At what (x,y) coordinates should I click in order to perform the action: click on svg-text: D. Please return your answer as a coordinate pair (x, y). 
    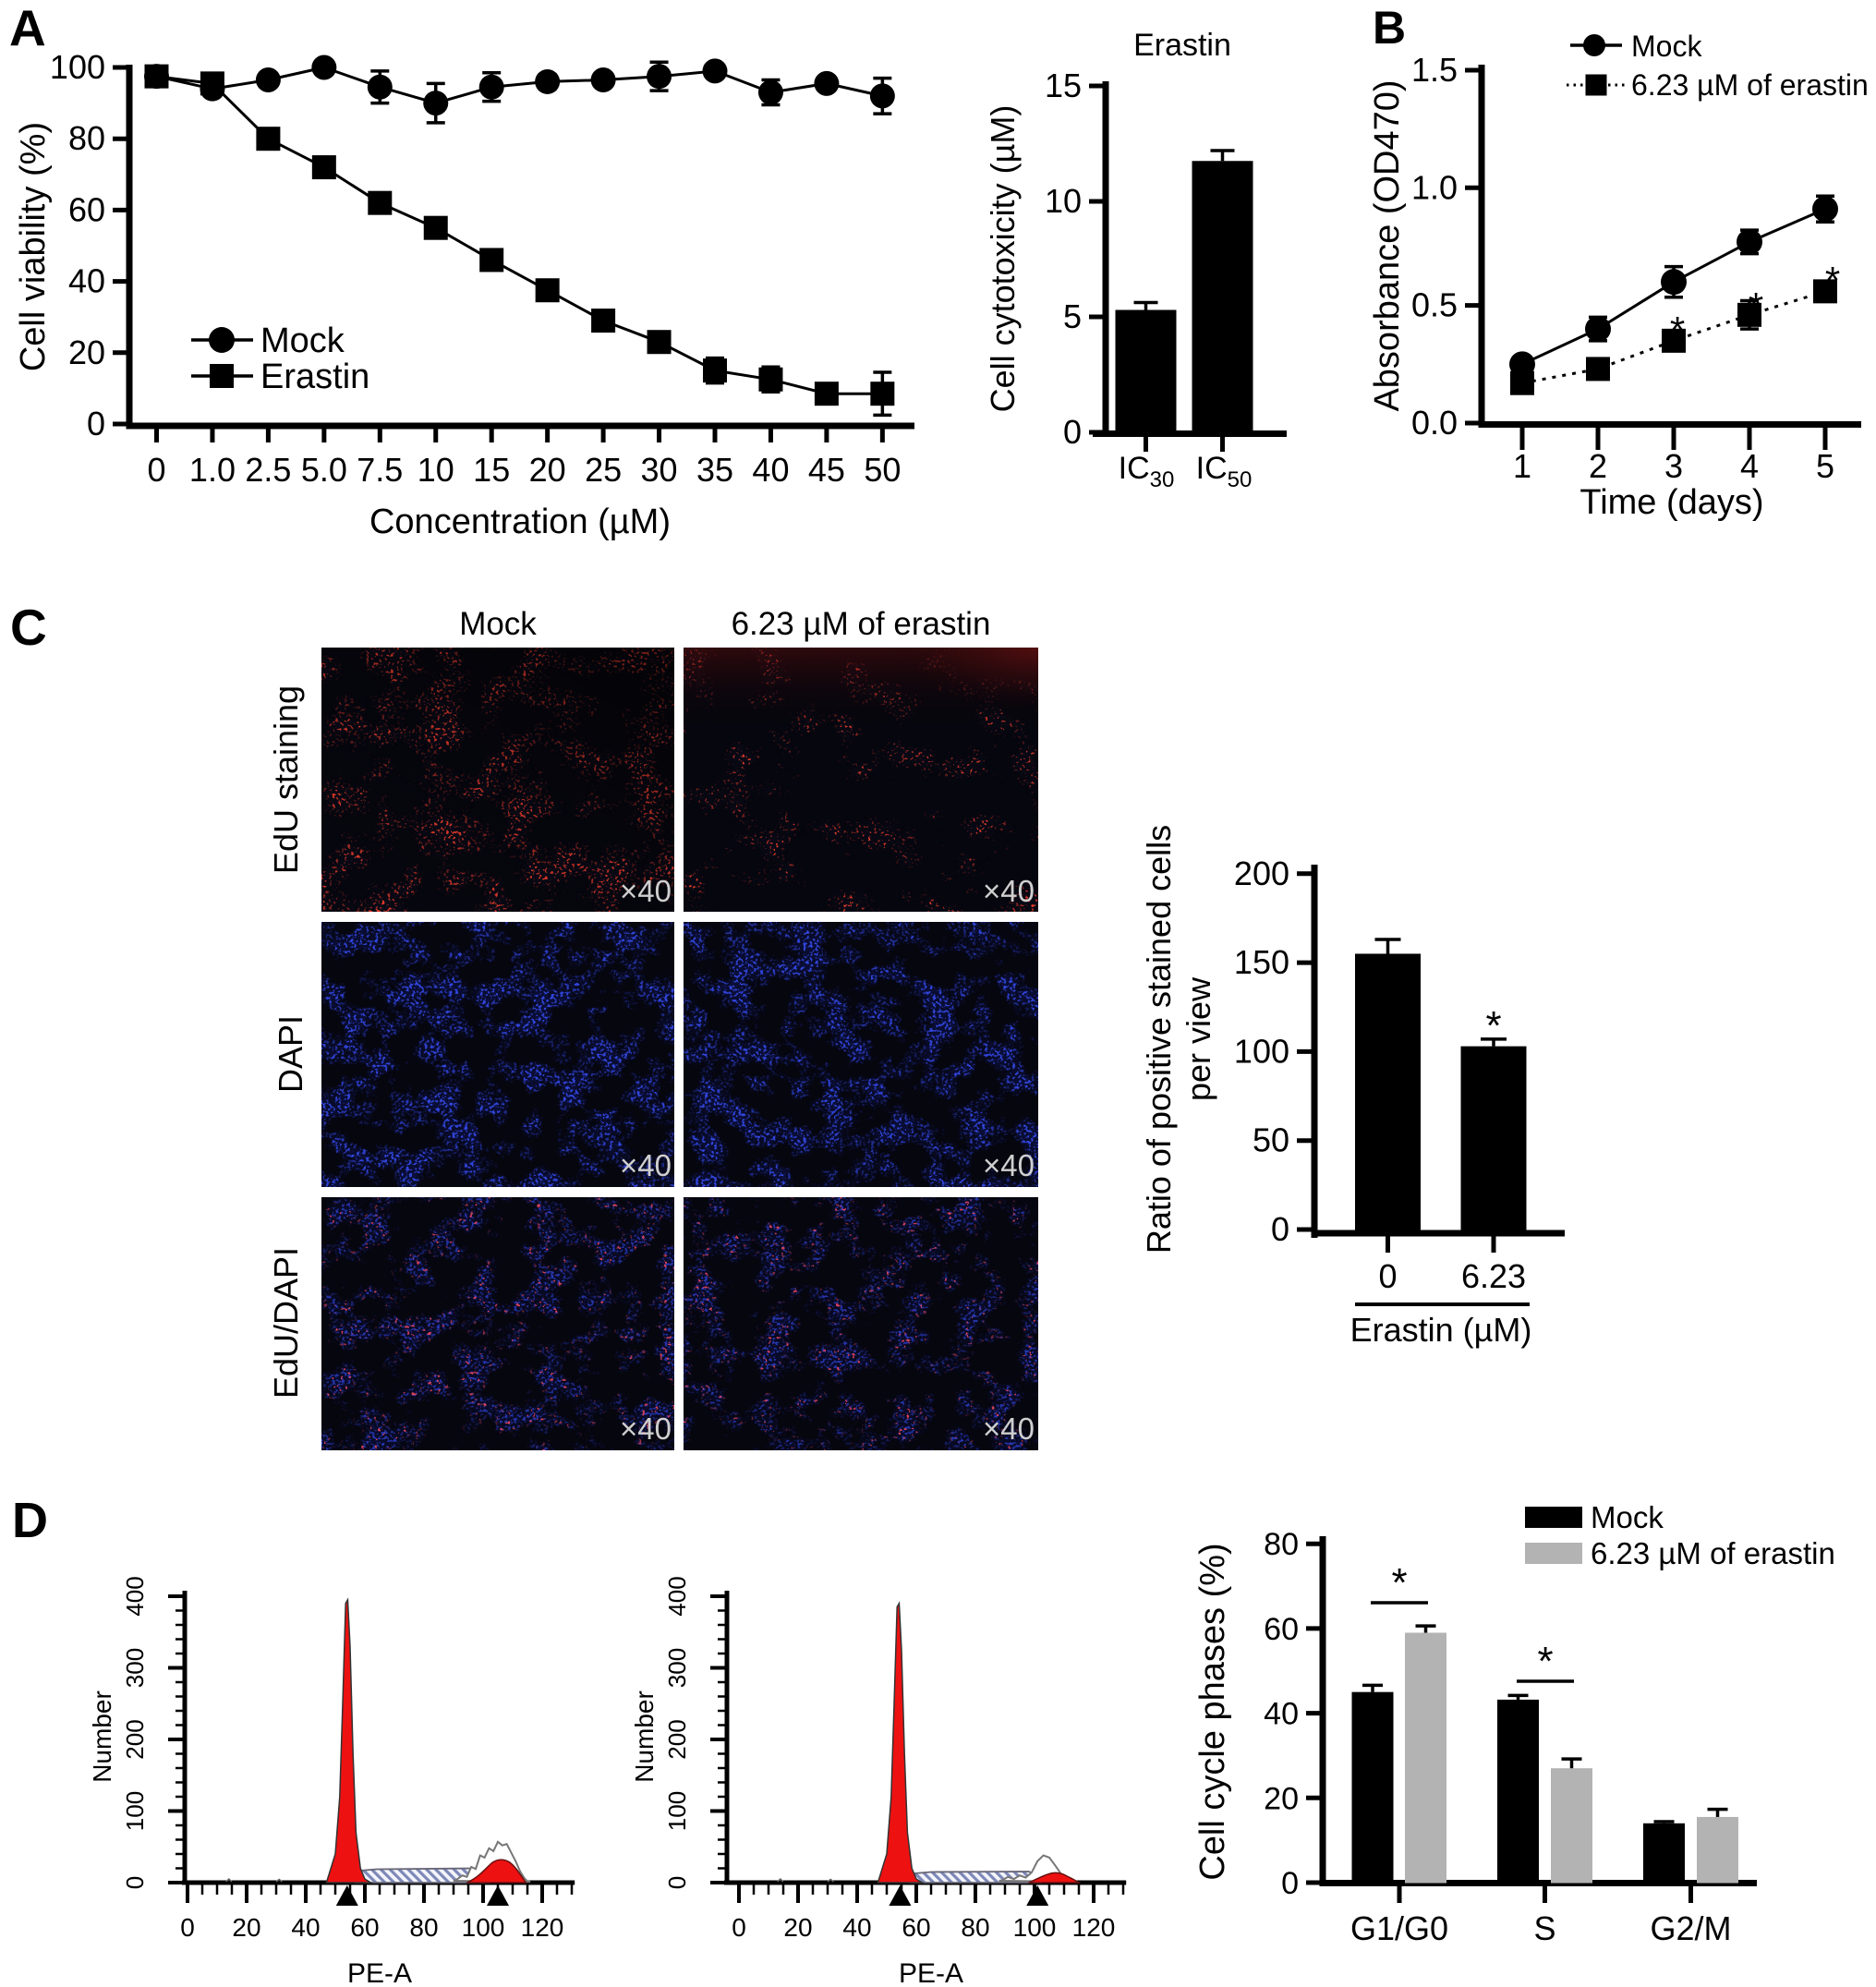
    Looking at the image, I should click on (30, 1520).